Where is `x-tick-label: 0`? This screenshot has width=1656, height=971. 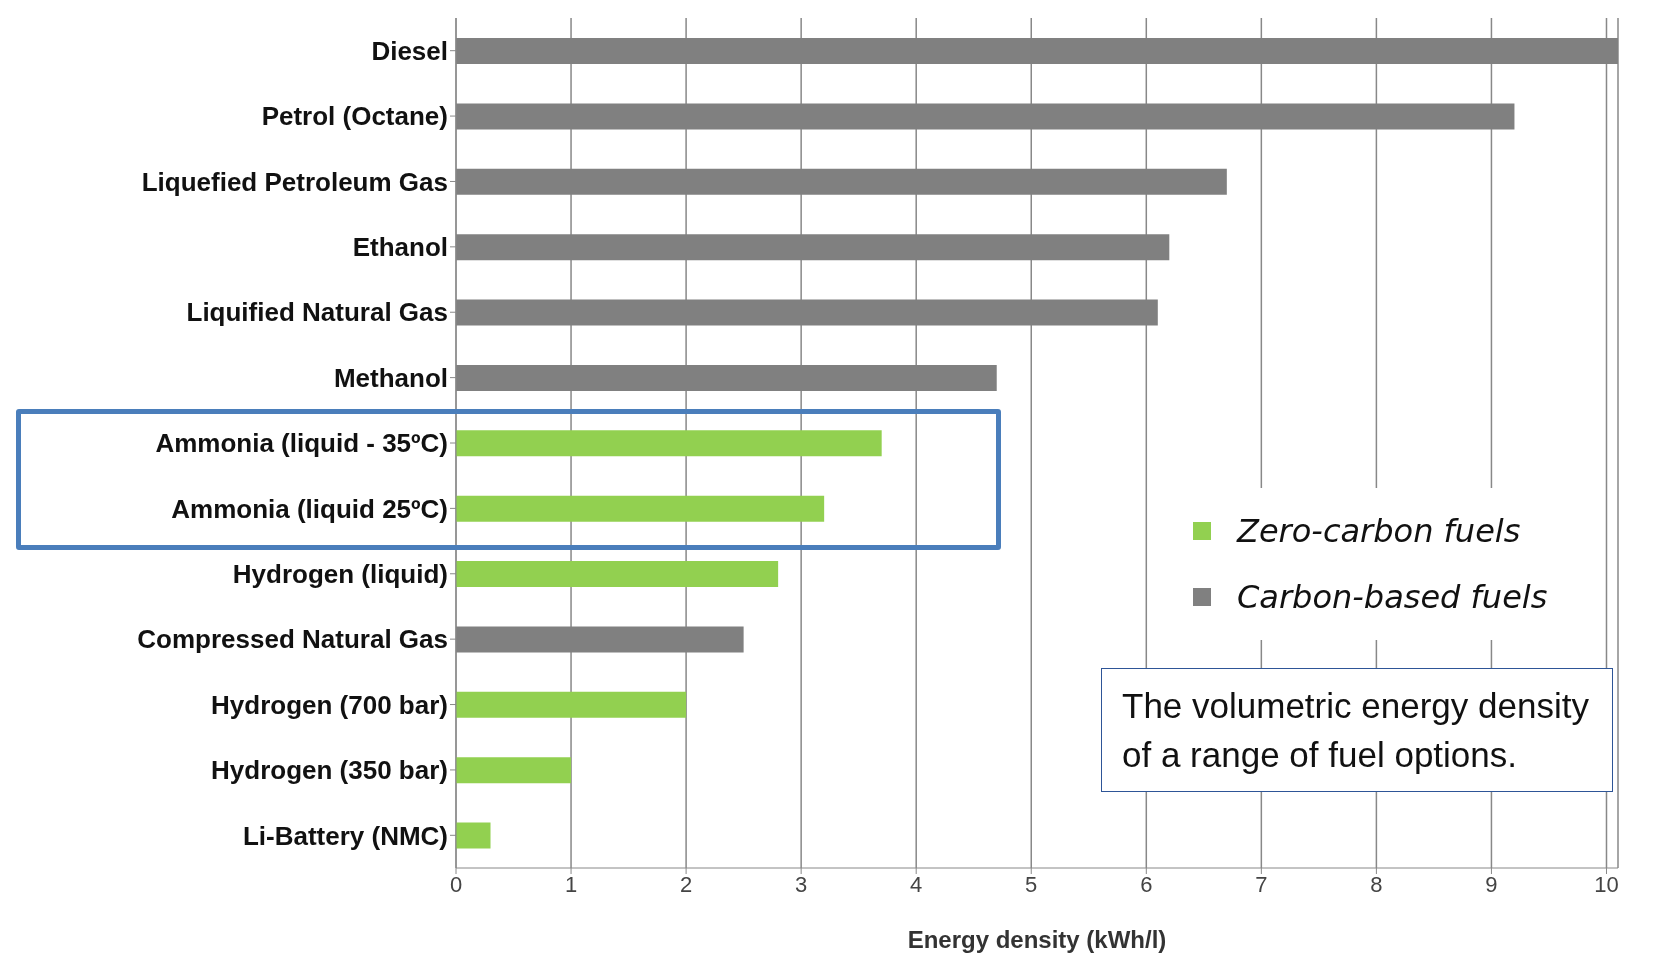 x-tick-label: 0 is located at coordinates (456, 884).